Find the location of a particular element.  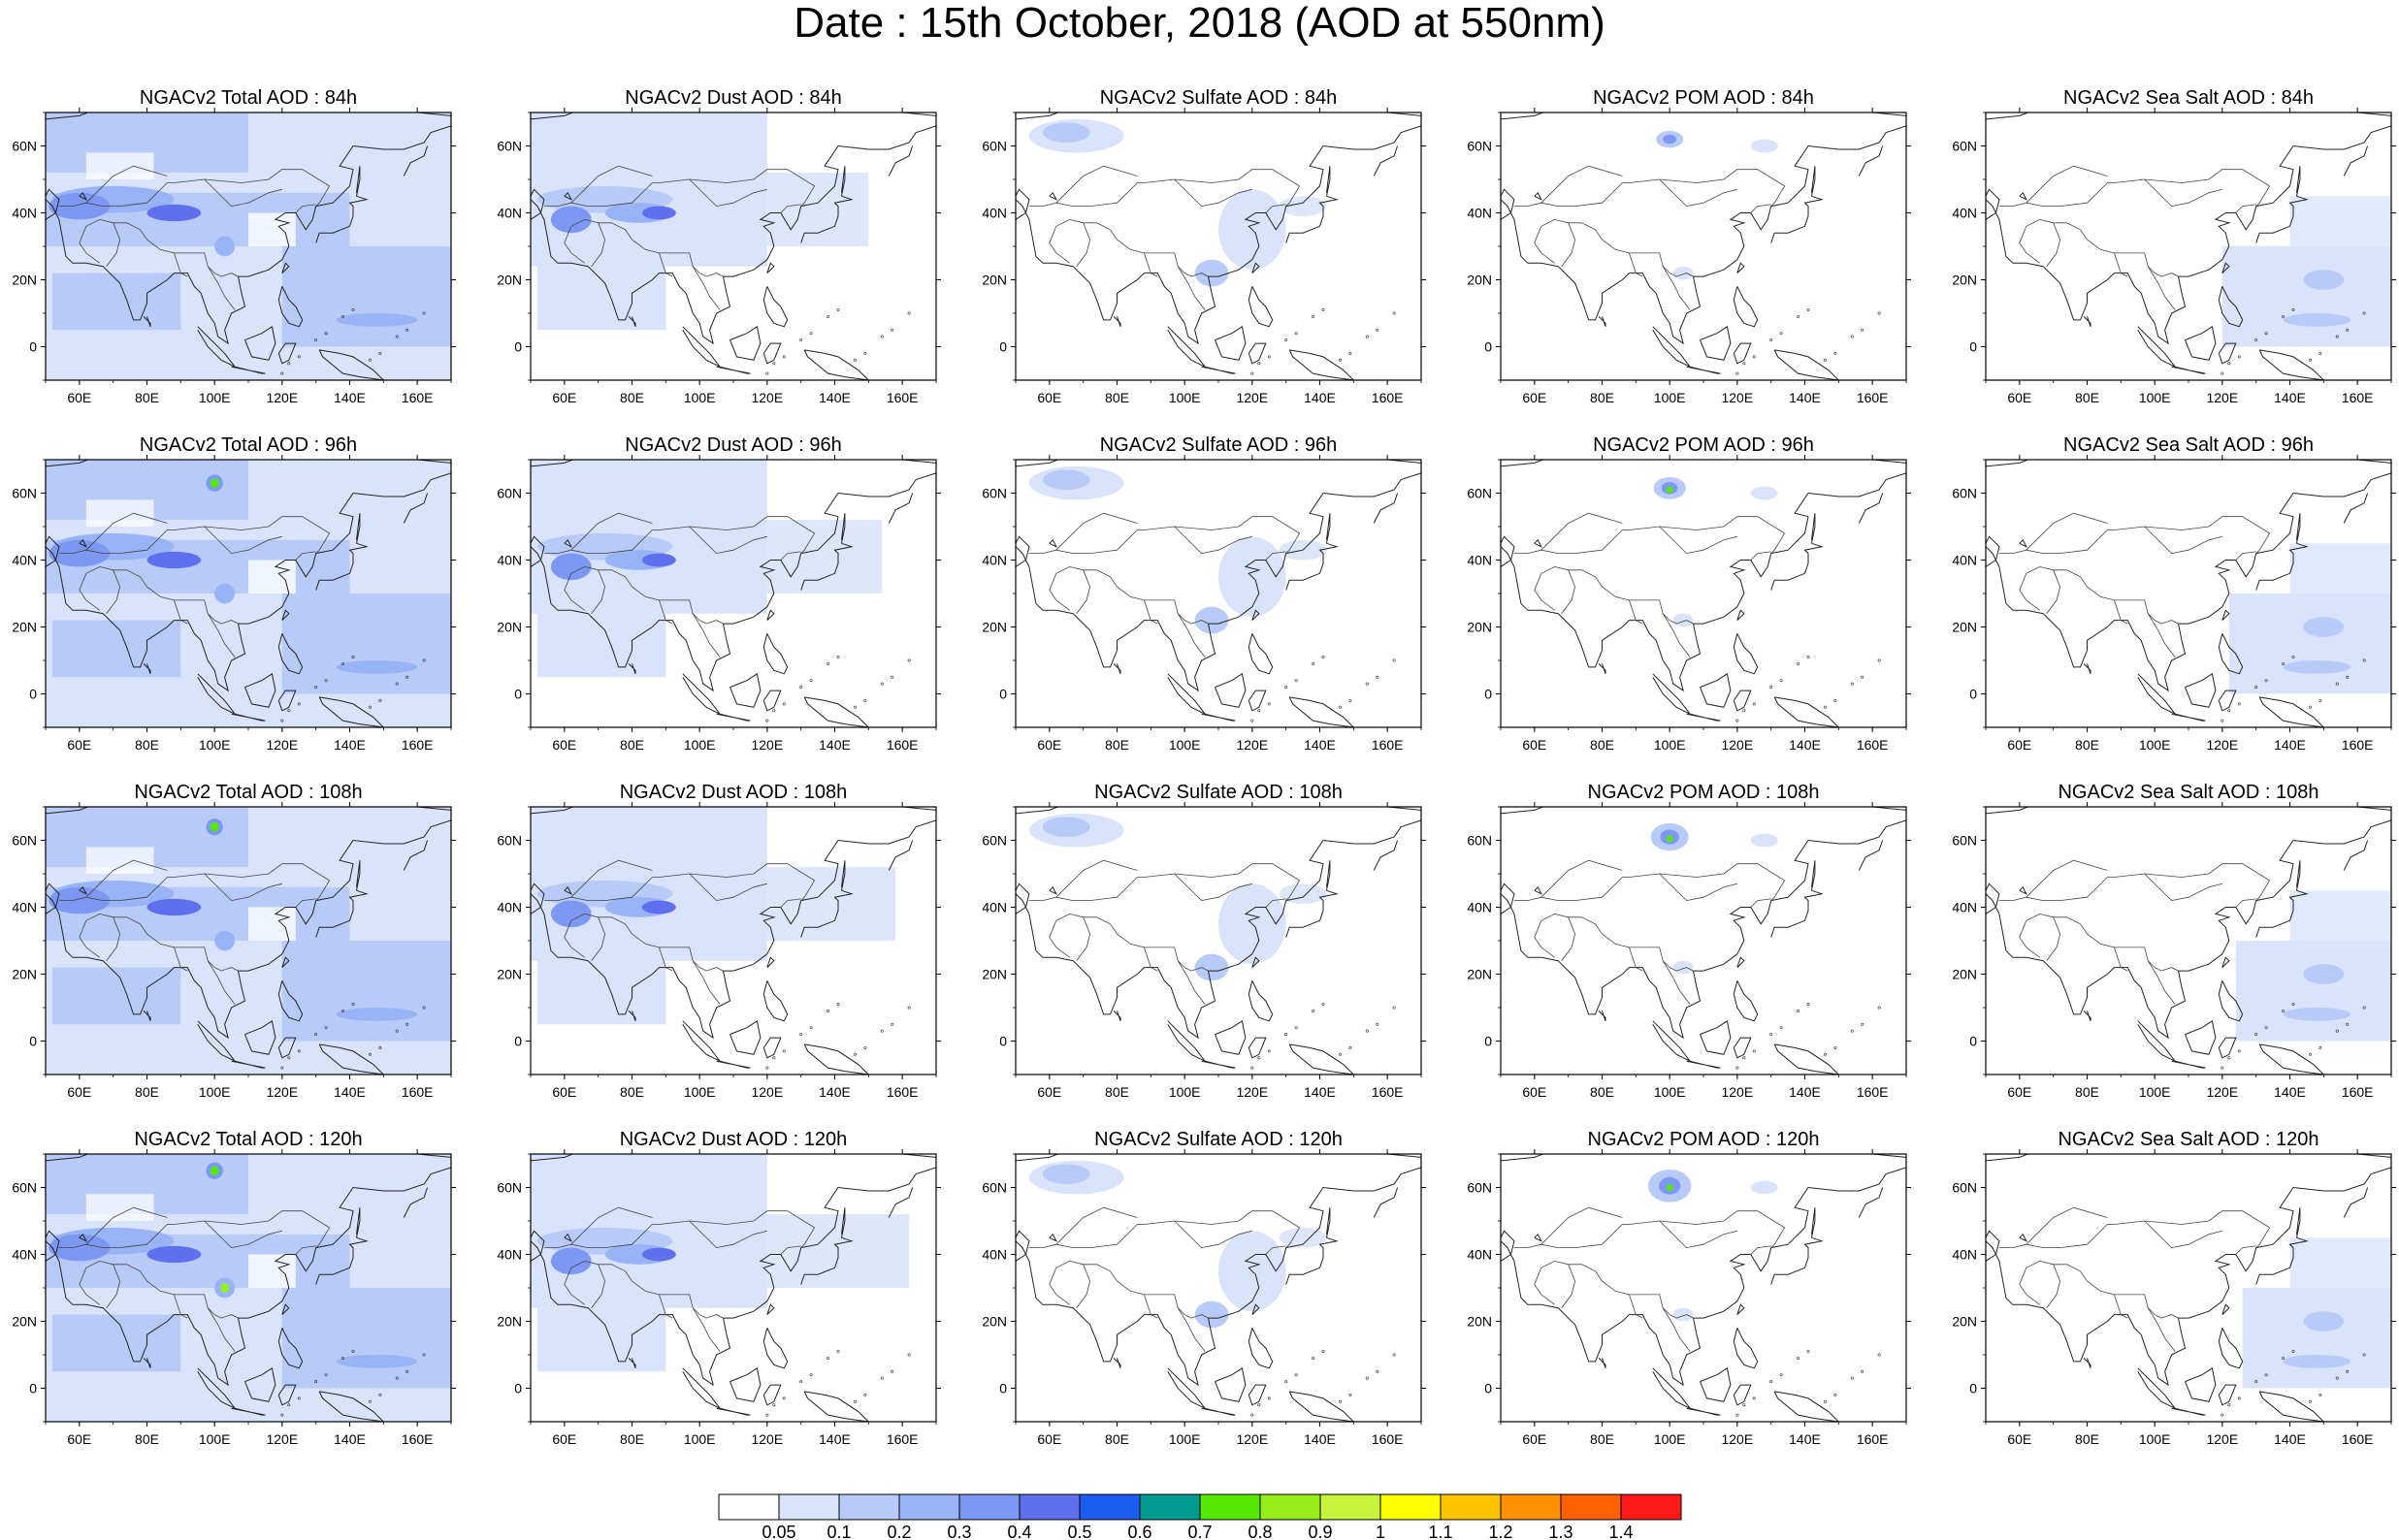

aod-fire-core is located at coordinates (215, 1171).